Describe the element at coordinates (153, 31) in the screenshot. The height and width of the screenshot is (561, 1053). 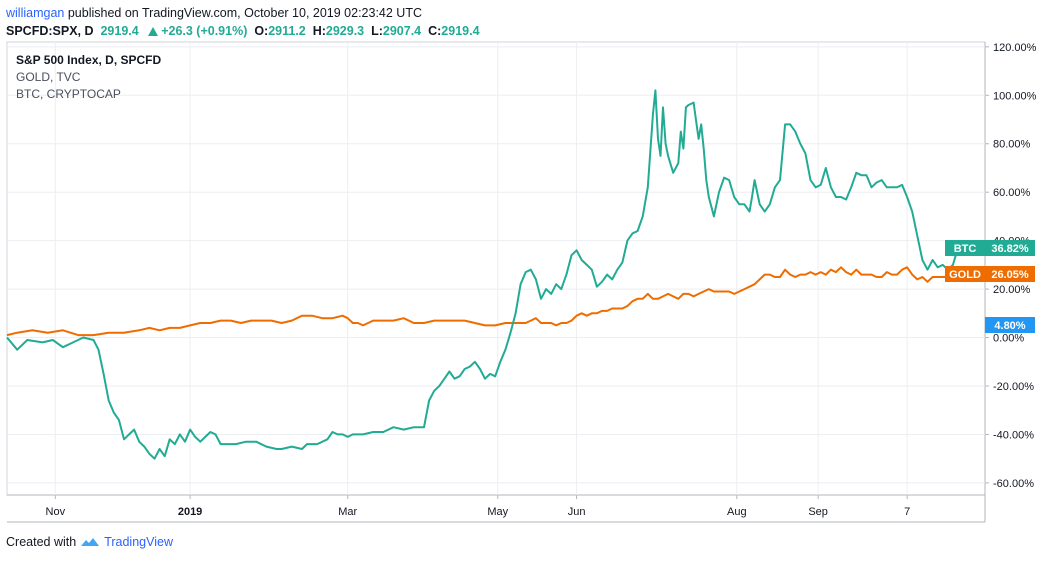
I see `up-triangle-icon` at that location.